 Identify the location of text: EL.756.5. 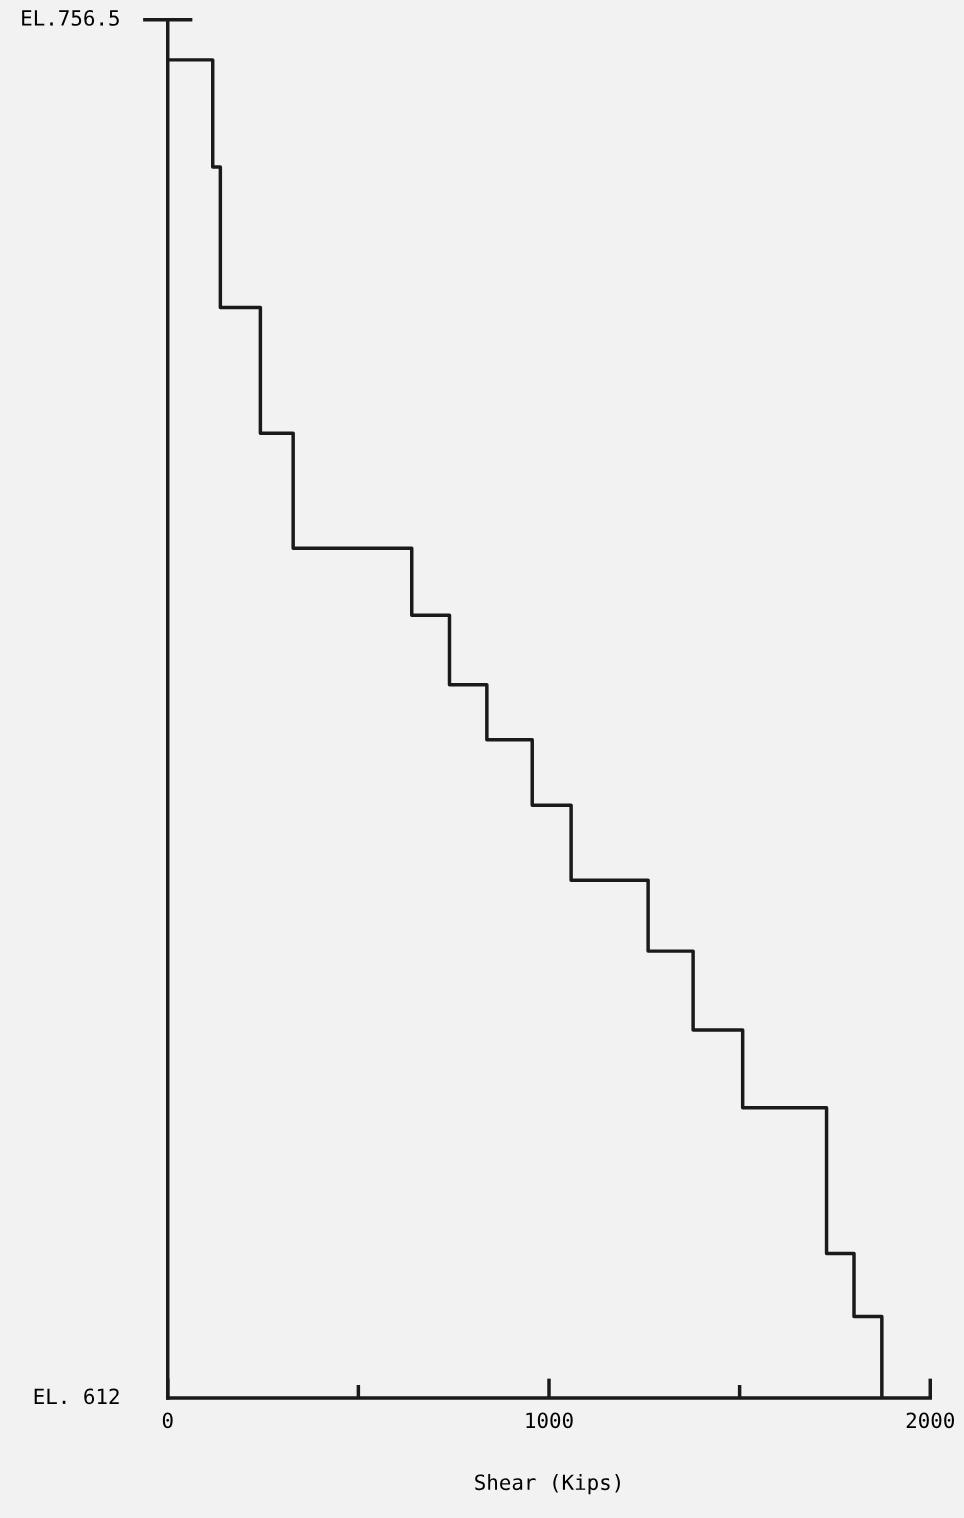
(70, 18).